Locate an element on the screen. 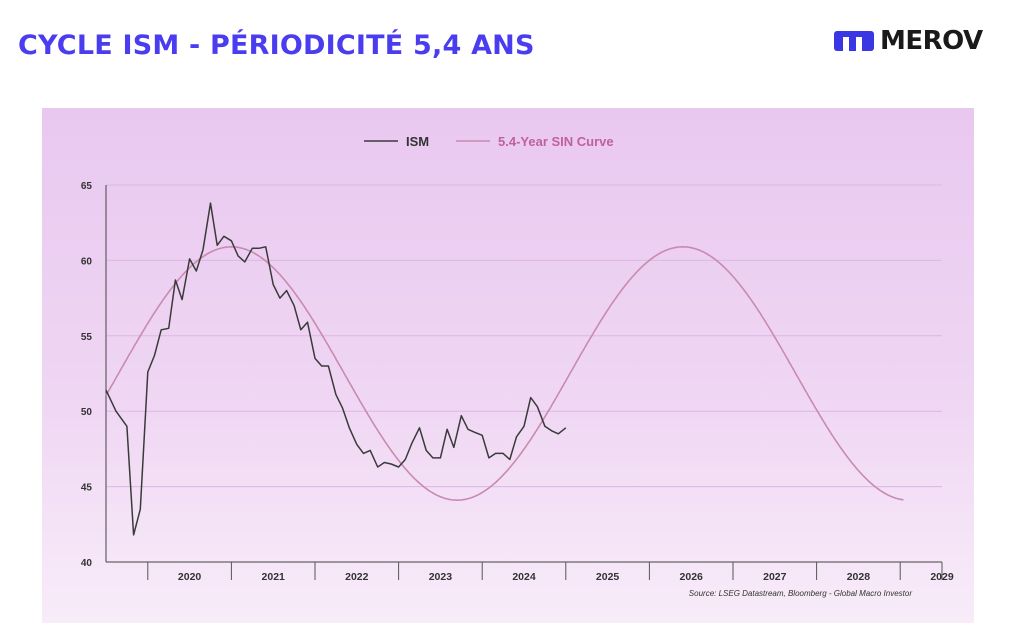  y-tick-label: 65 is located at coordinates (87, 186).